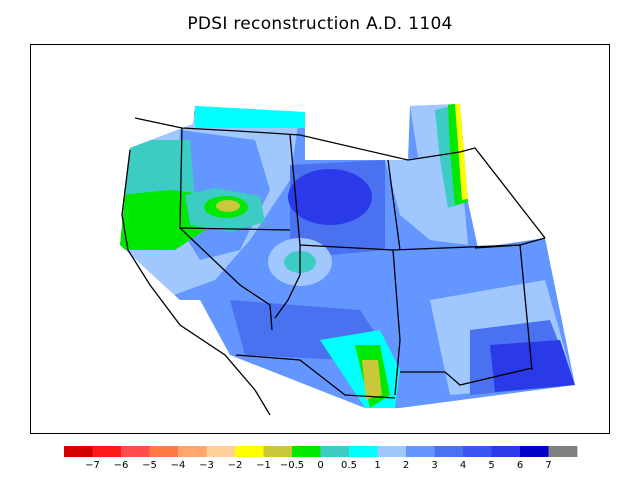 Image resolution: width=640 pixels, height=480 pixels. What do you see at coordinates (503, 307) in the screenshot?
I see `nm-east` at bounding box center [503, 307].